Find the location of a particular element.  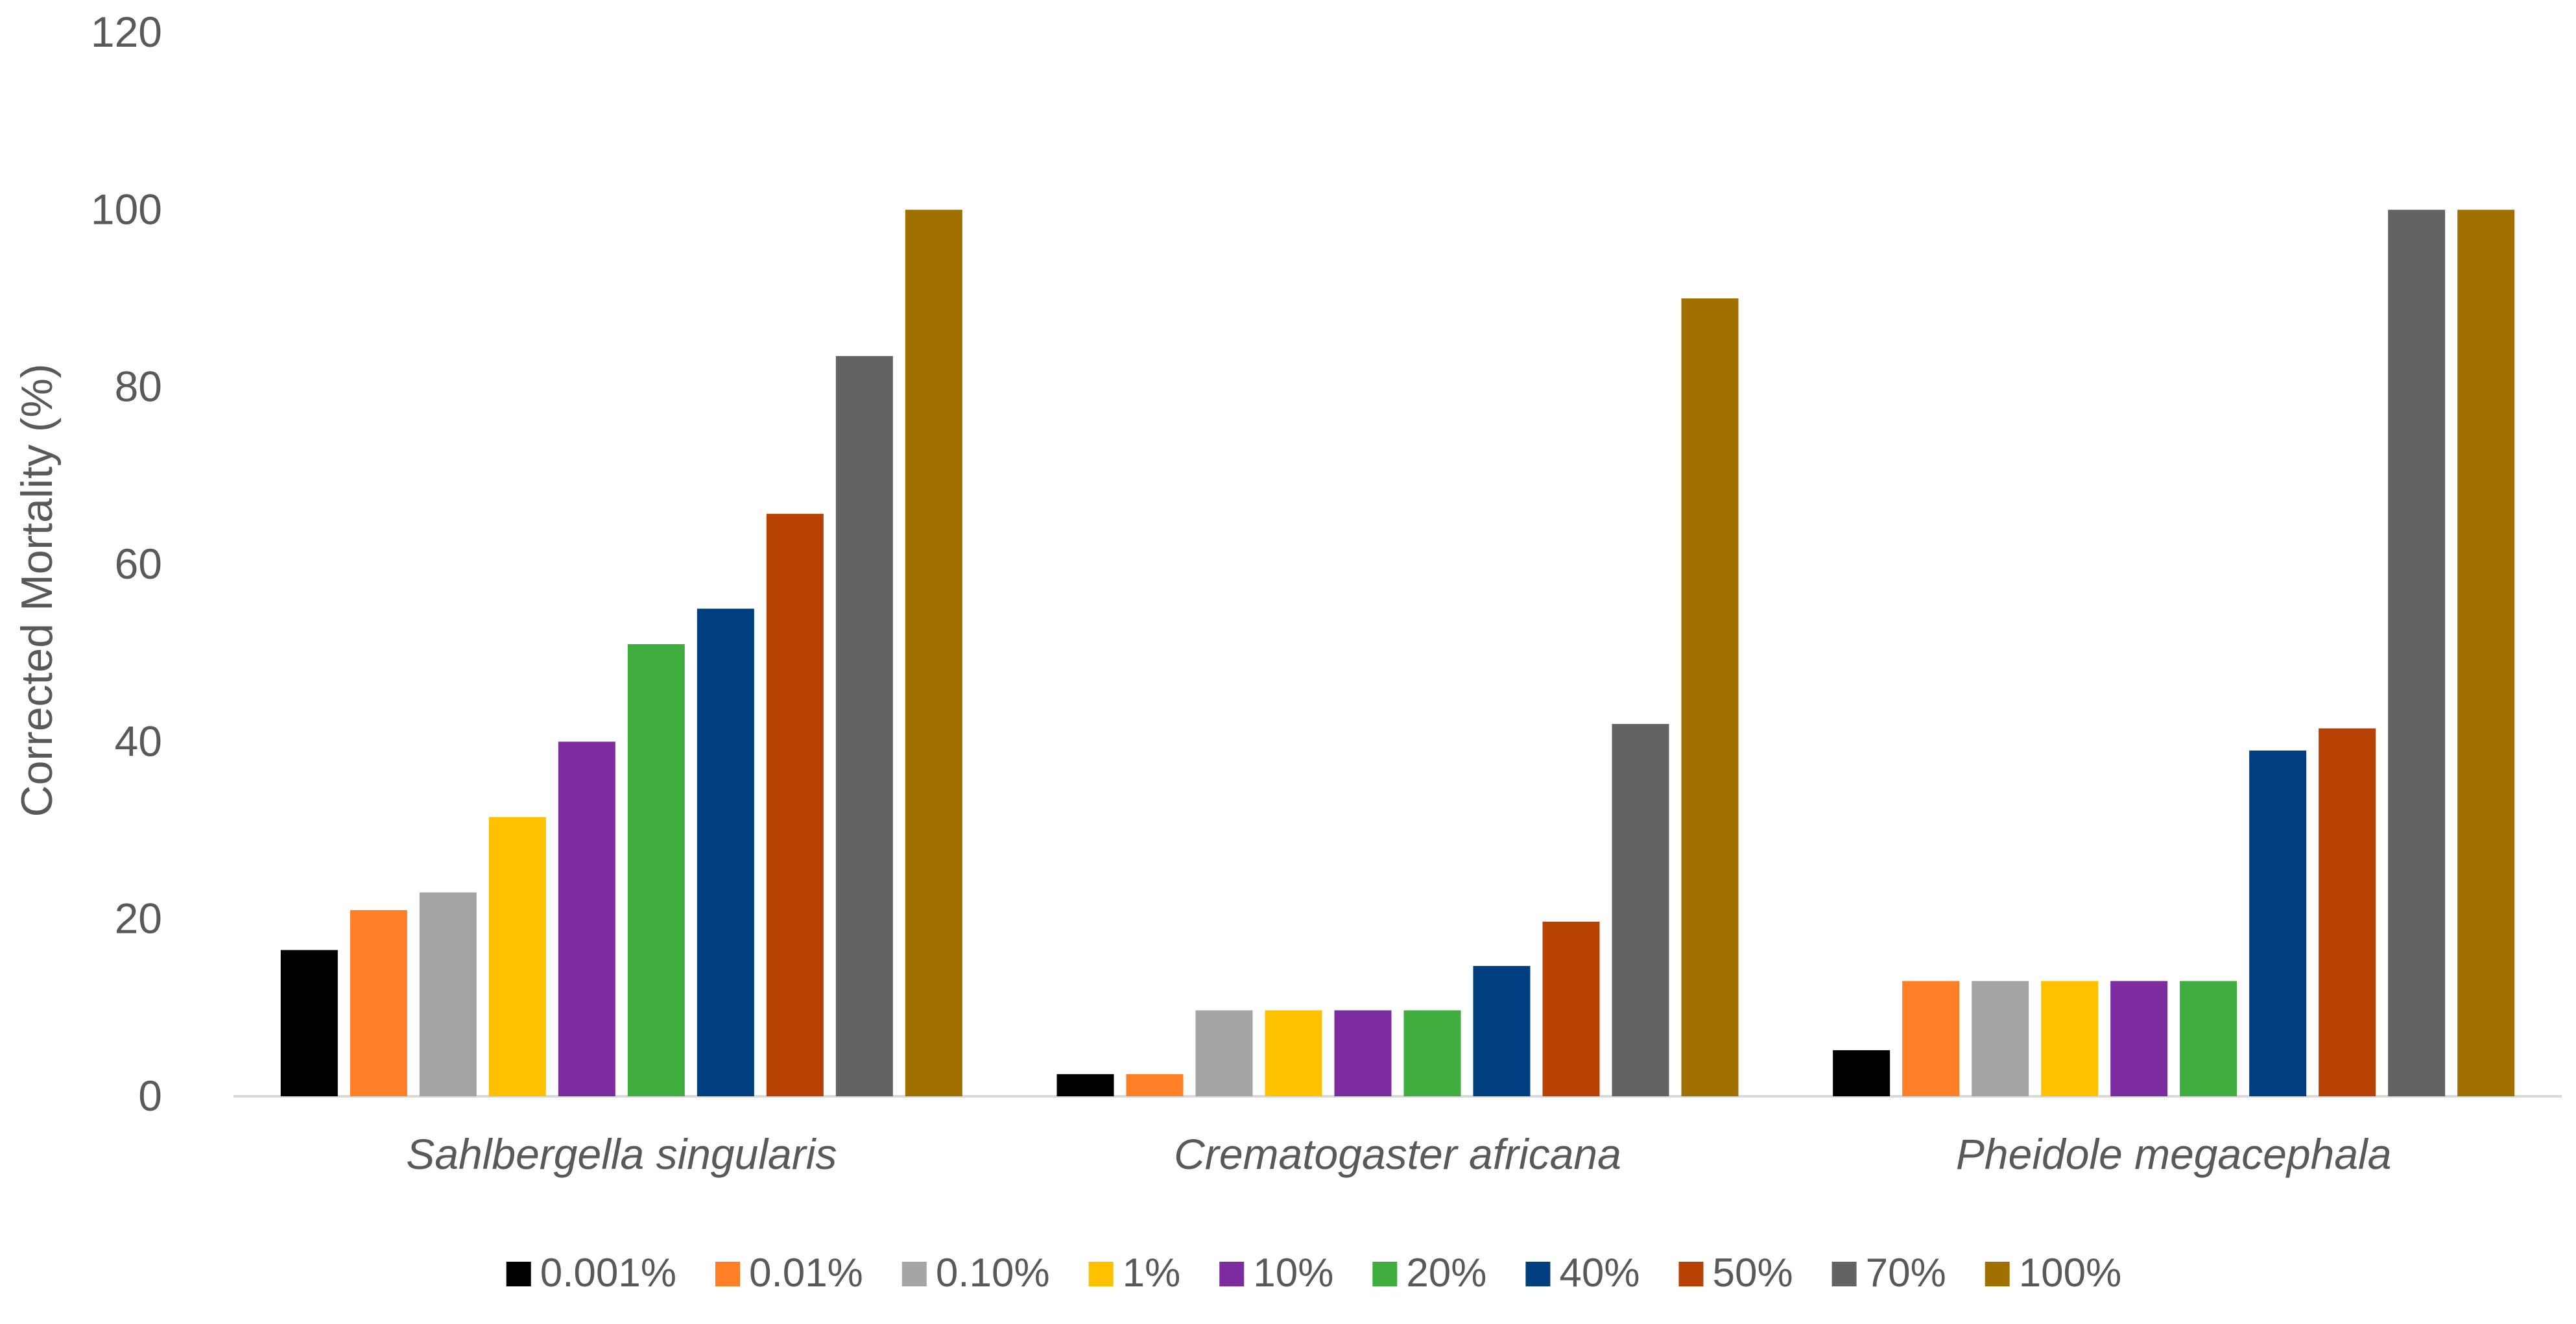

x-category-label: Sahlbergella singularis is located at coordinates (621, 1154).